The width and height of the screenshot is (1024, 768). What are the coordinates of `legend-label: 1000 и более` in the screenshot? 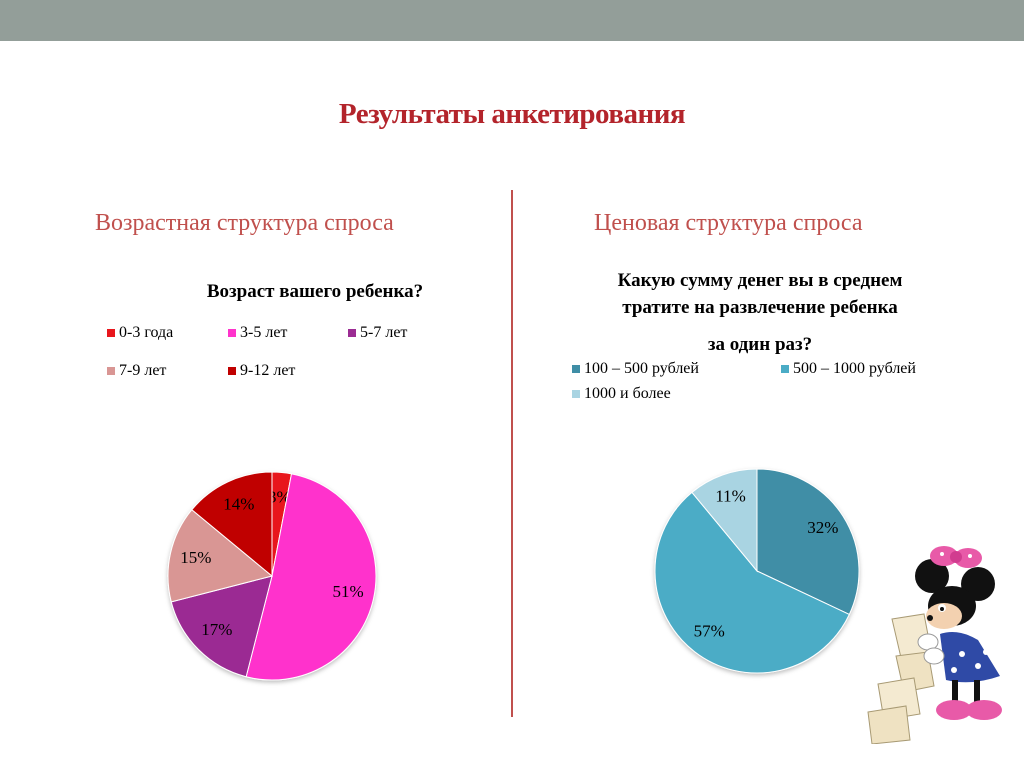 It's located at (627, 393).